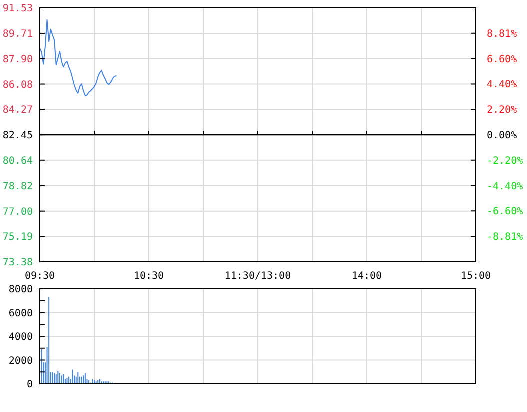 This screenshot has height=412, width=527. Describe the element at coordinates (505, 186) in the screenshot. I see `y2-tick-label: -4.40%` at that location.